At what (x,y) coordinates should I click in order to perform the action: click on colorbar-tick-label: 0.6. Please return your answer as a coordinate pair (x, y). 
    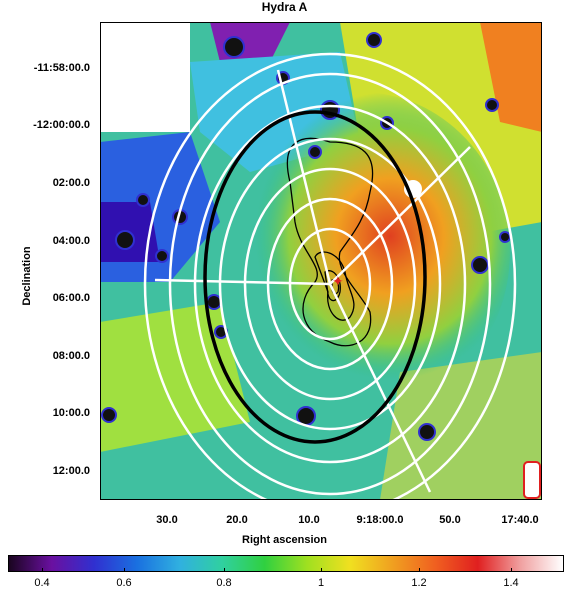
    Looking at the image, I should click on (124, 583).